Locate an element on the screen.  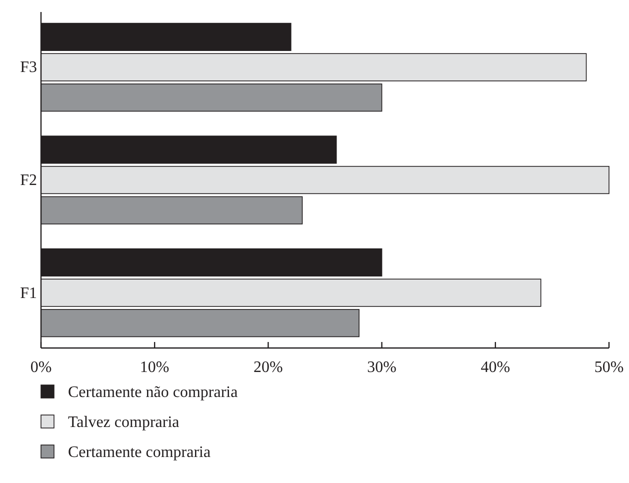
x-tick-label: 30% is located at coordinates (381, 367).